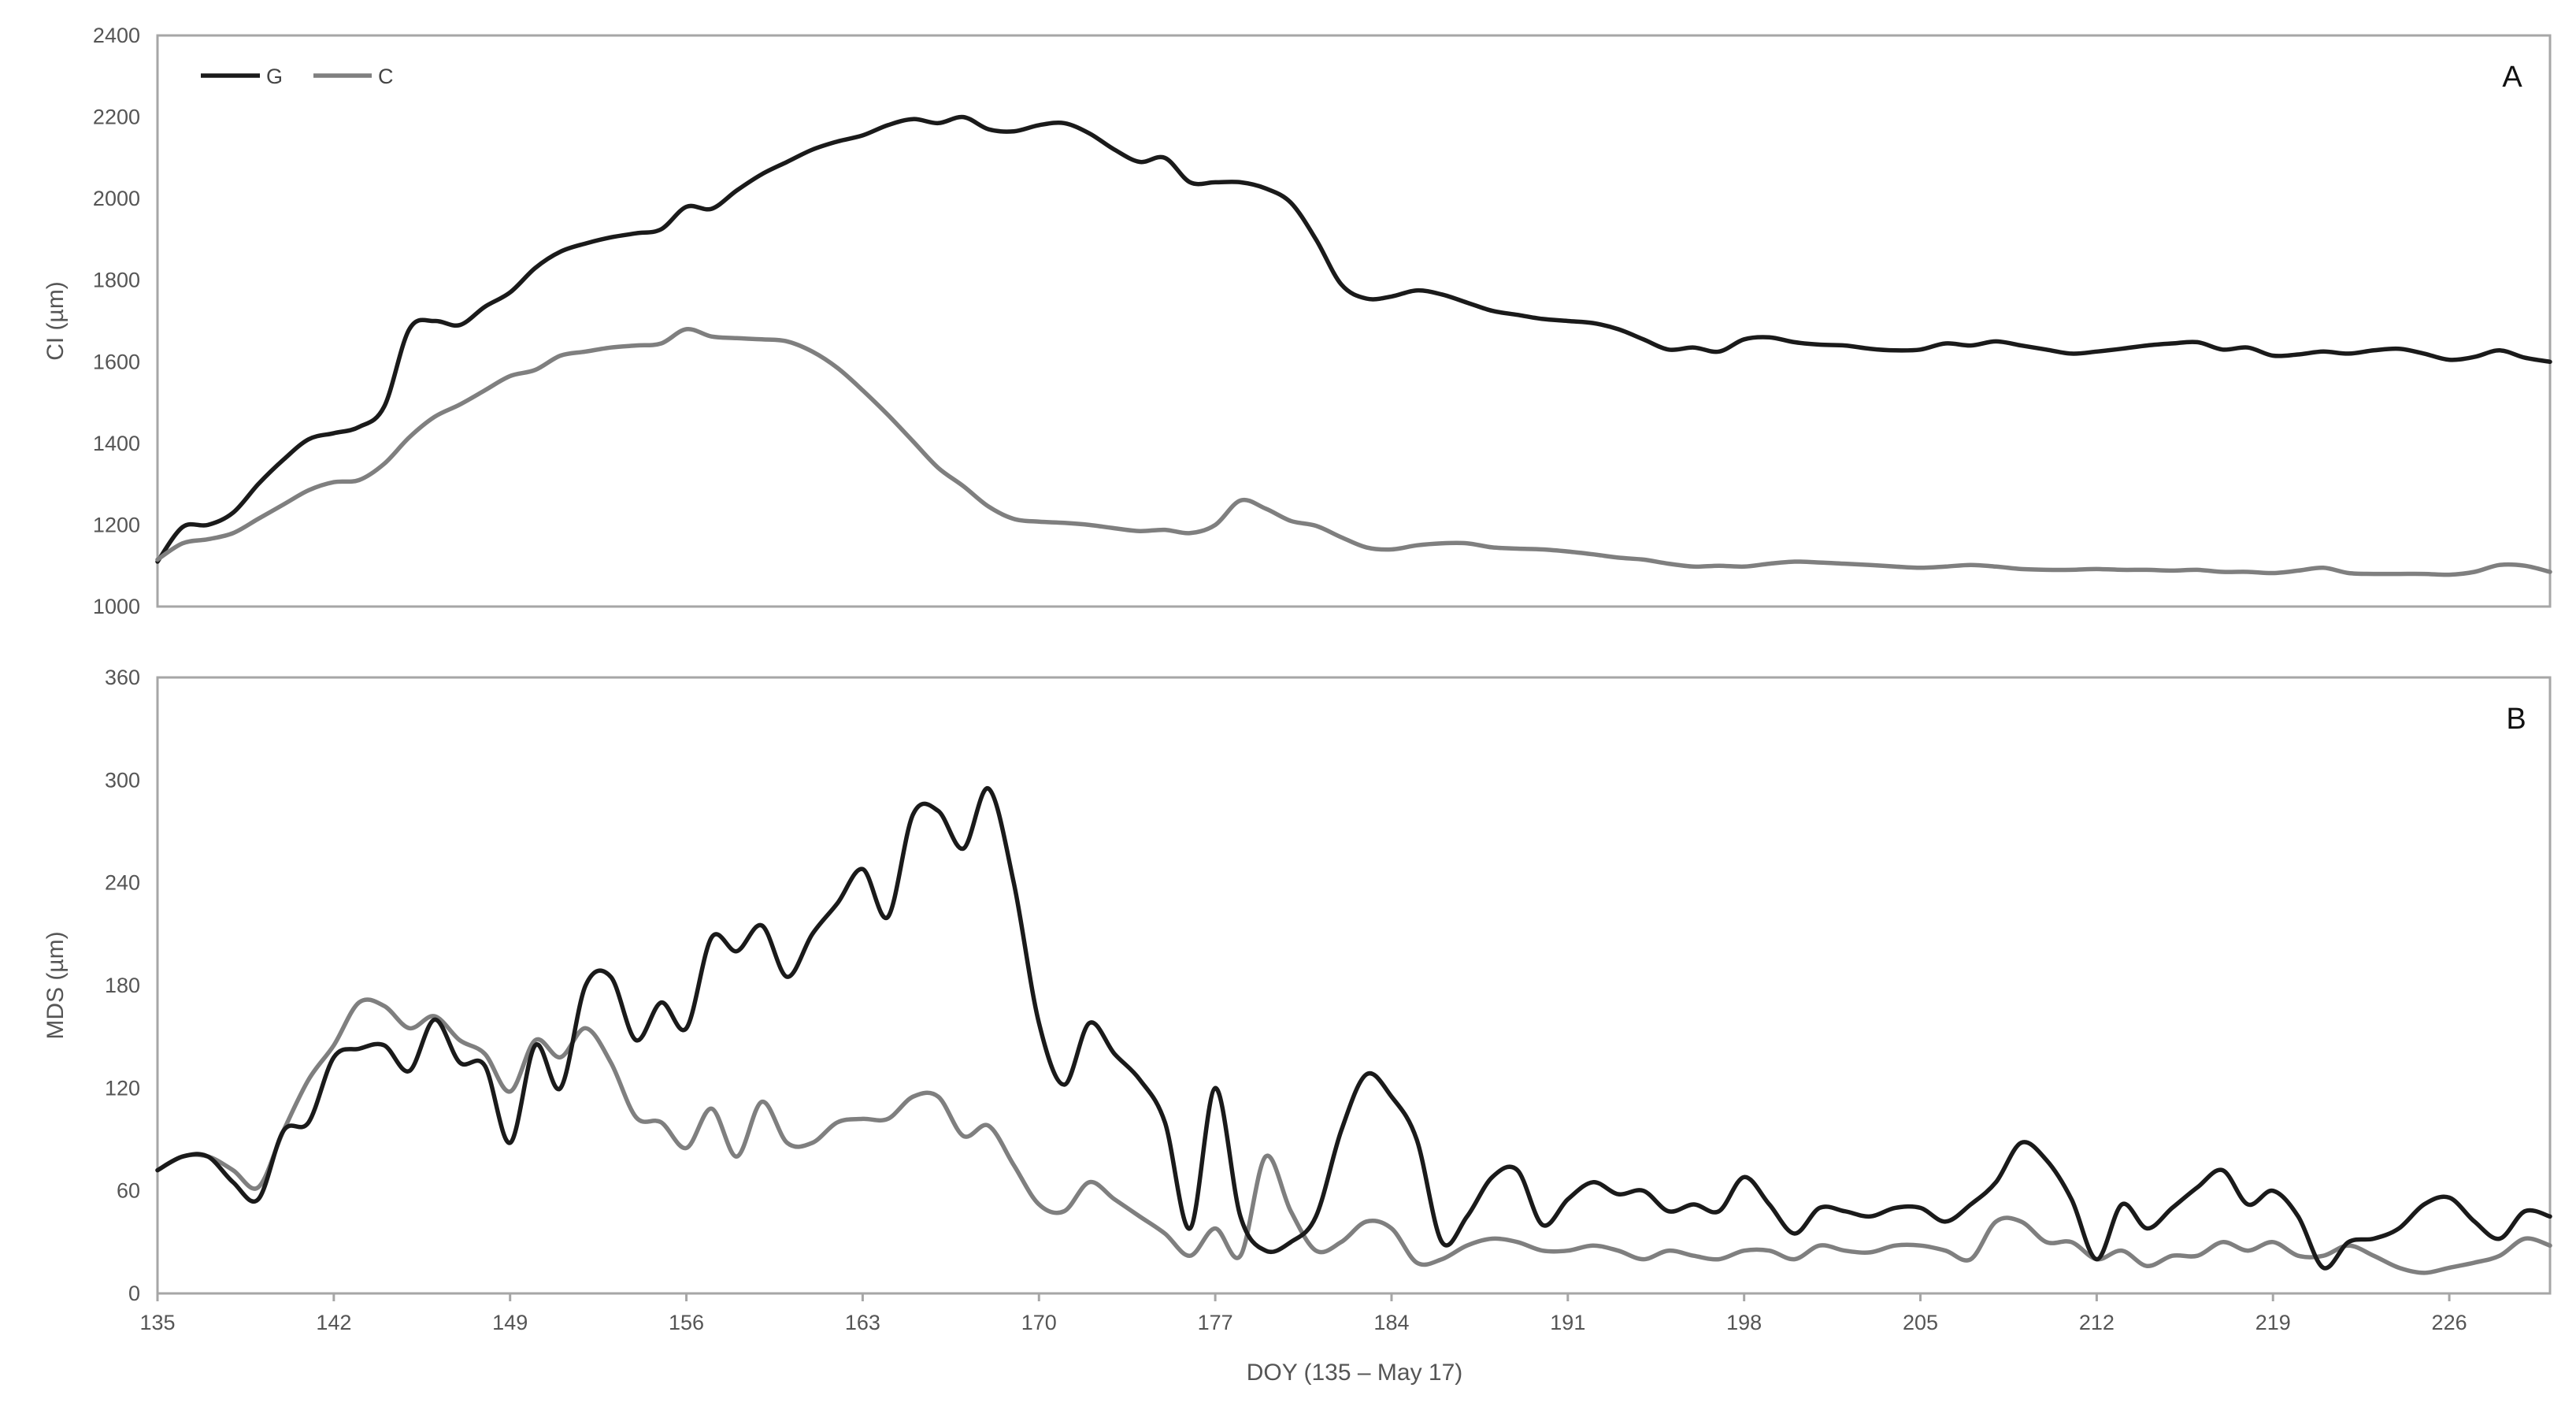 Image resolution: width=2576 pixels, height=1410 pixels. Describe the element at coordinates (116, 35) in the screenshot. I see `panel-a-y-tick-label: 2400` at that location.